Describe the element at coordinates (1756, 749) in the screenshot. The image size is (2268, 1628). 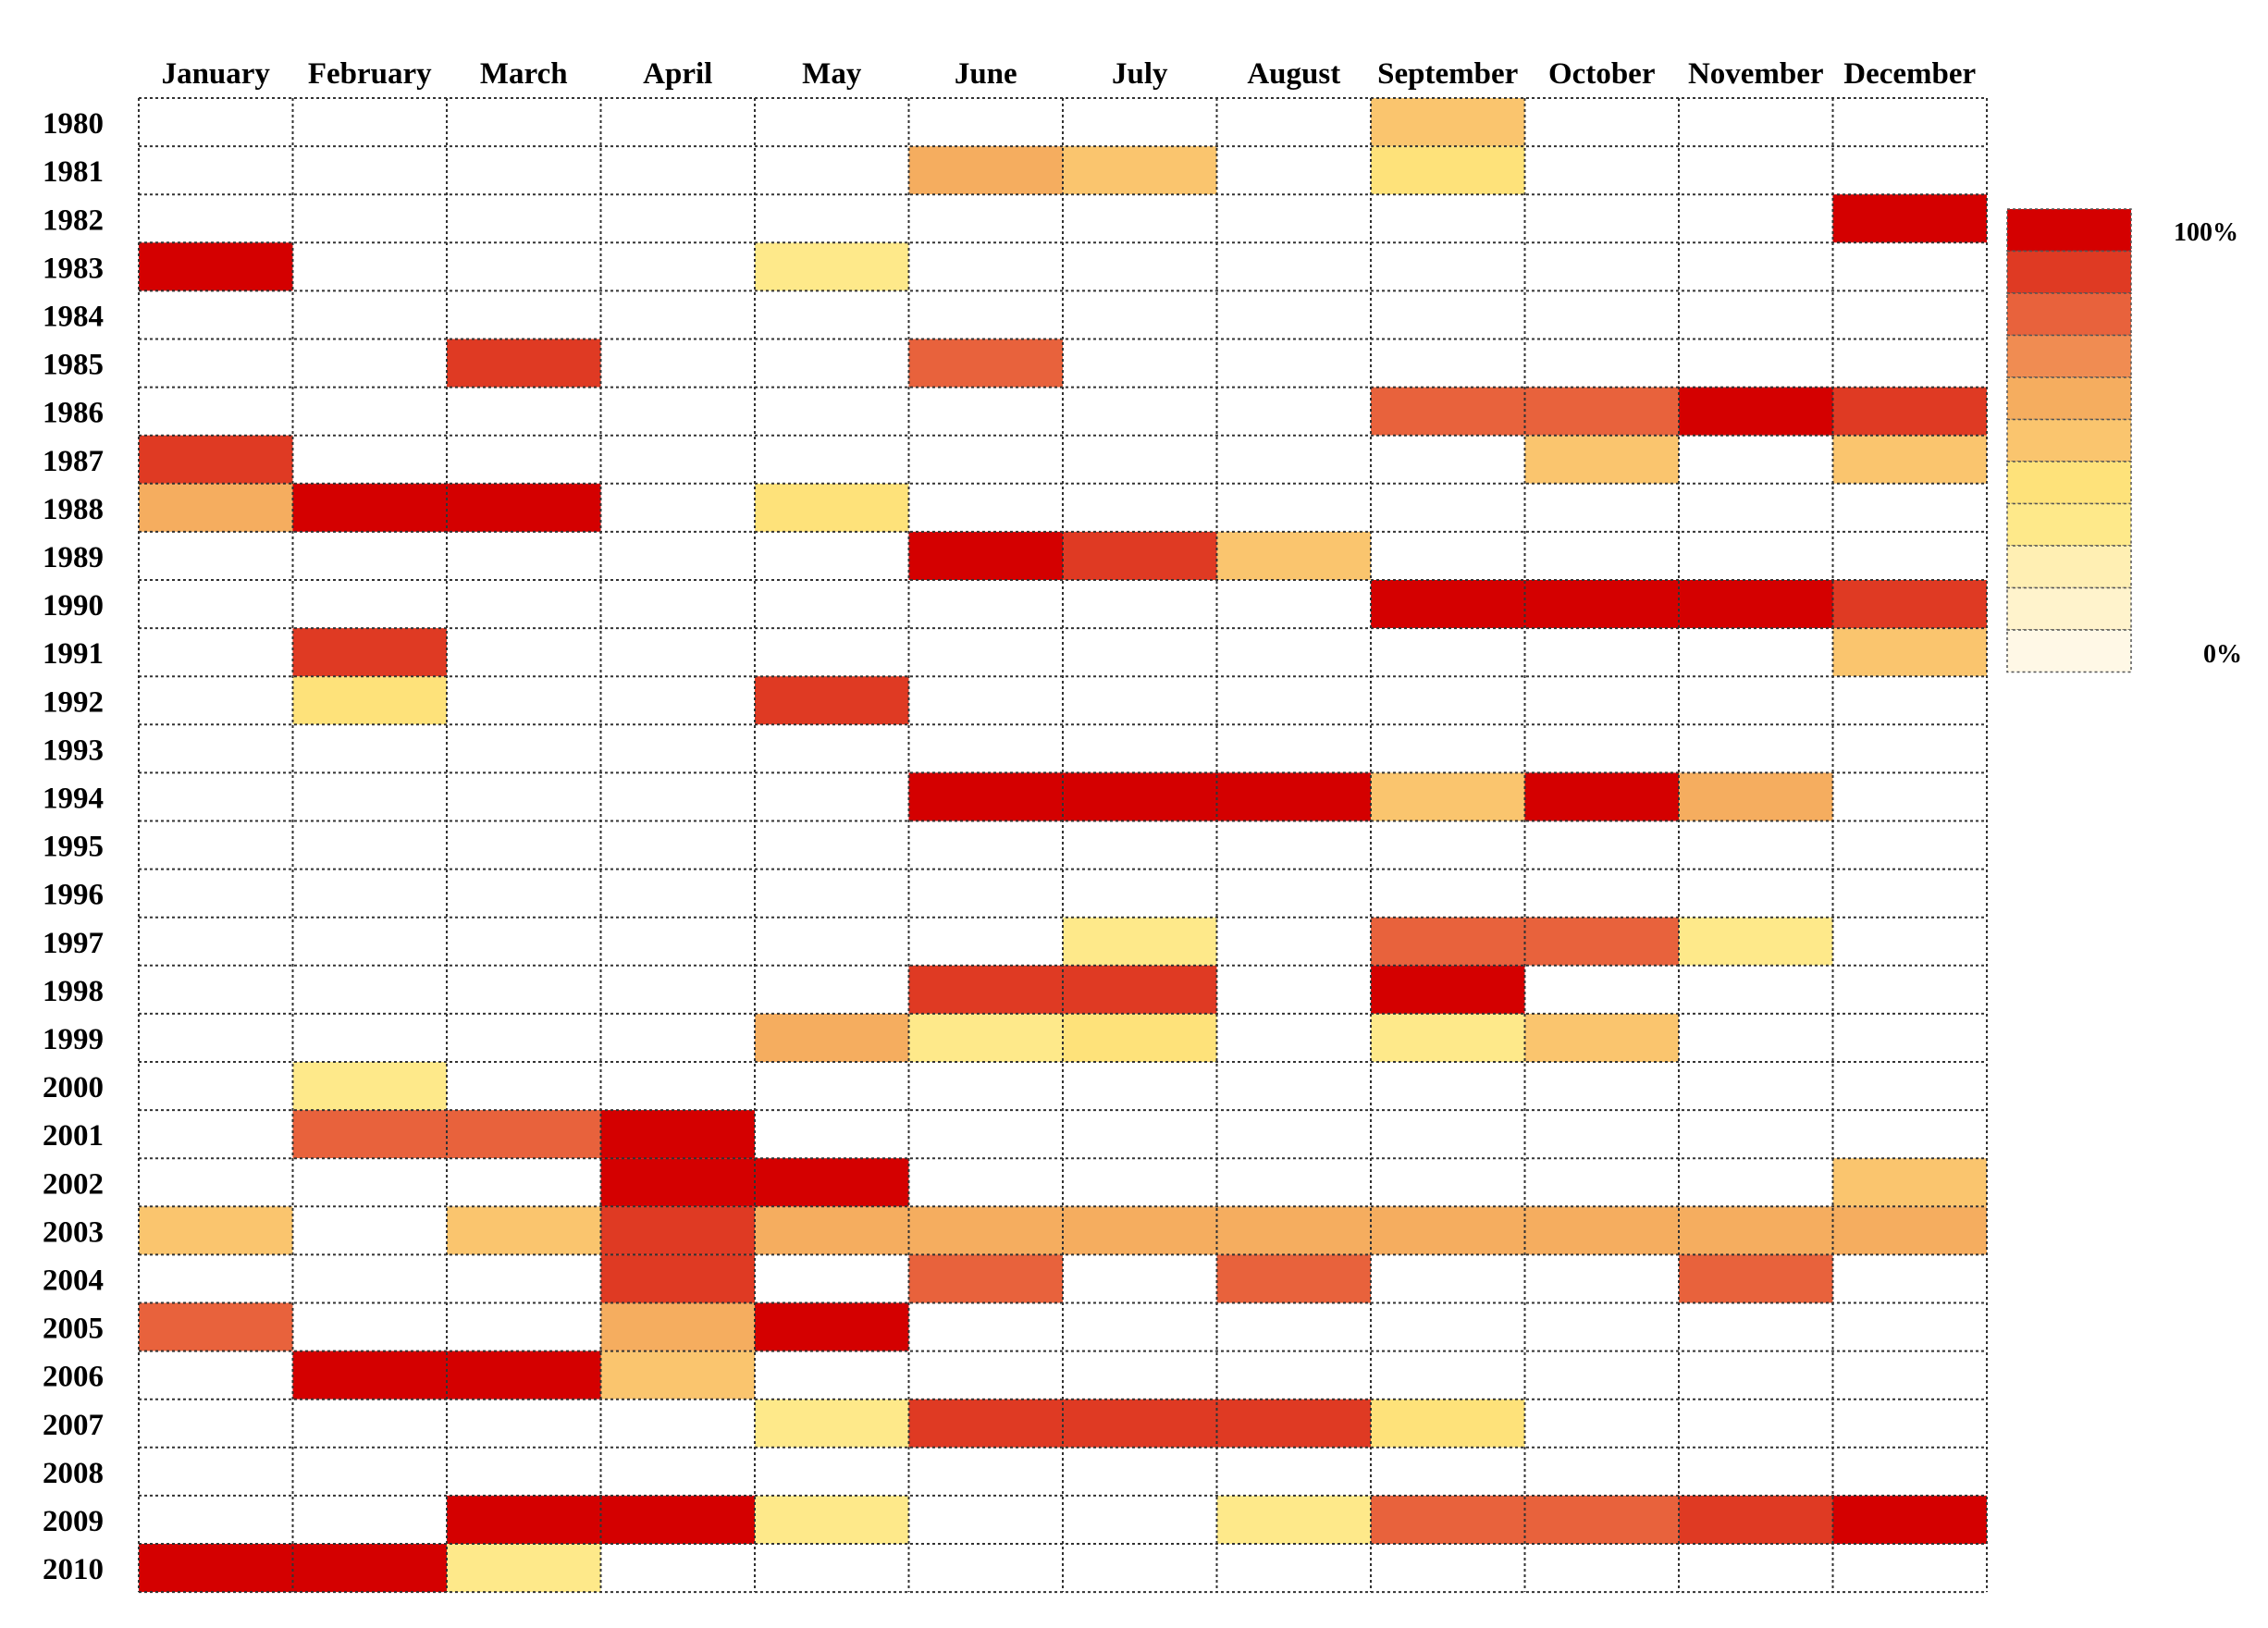
I see `heatmap-cell-1993-november` at that location.